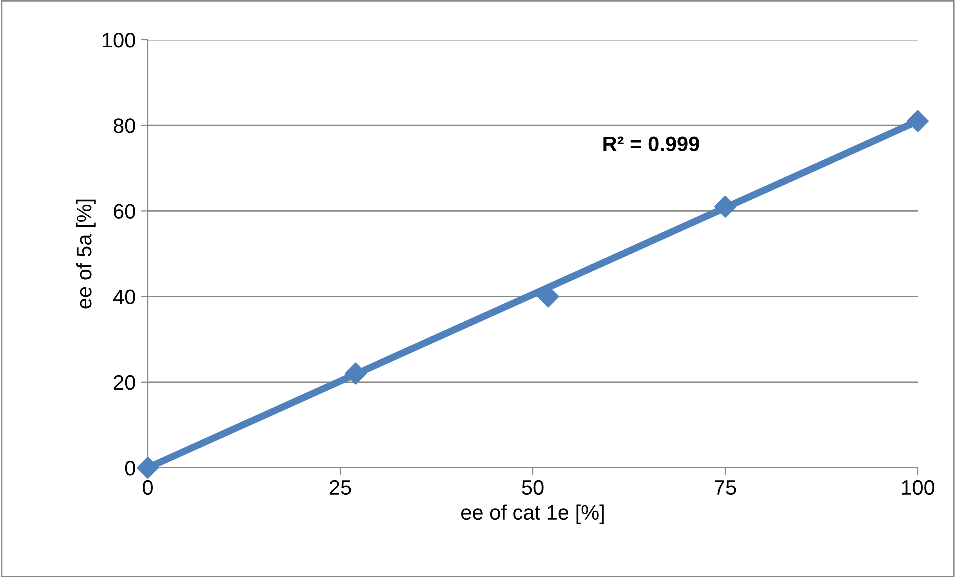 The height and width of the screenshot is (578, 956). I want to click on x-tick-label: 50, so click(533, 488).